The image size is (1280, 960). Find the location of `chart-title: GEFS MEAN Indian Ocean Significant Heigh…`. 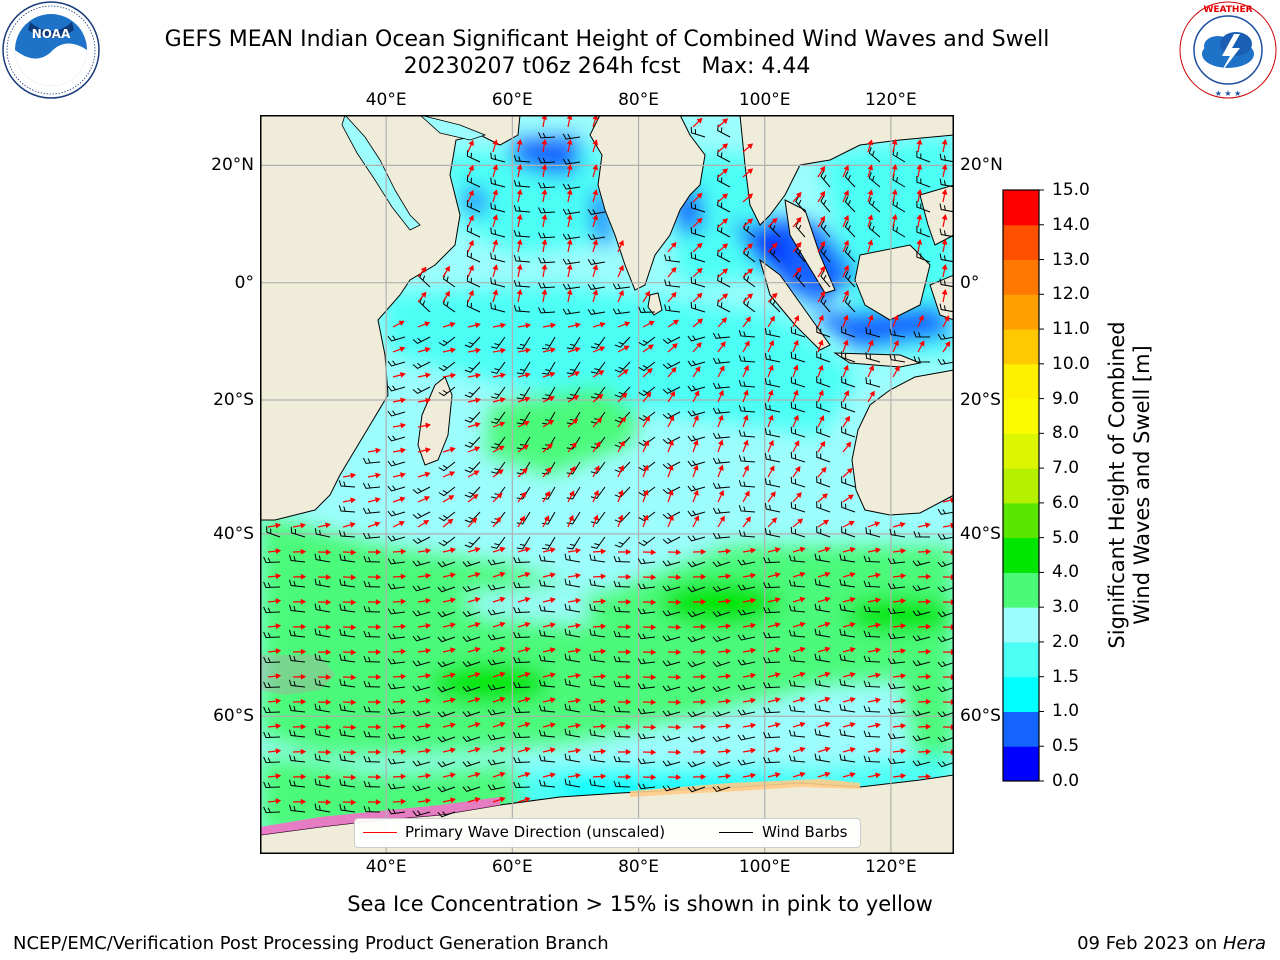

chart-title: GEFS MEAN Indian Ocean Significant Heigh… is located at coordinates (607, 39).